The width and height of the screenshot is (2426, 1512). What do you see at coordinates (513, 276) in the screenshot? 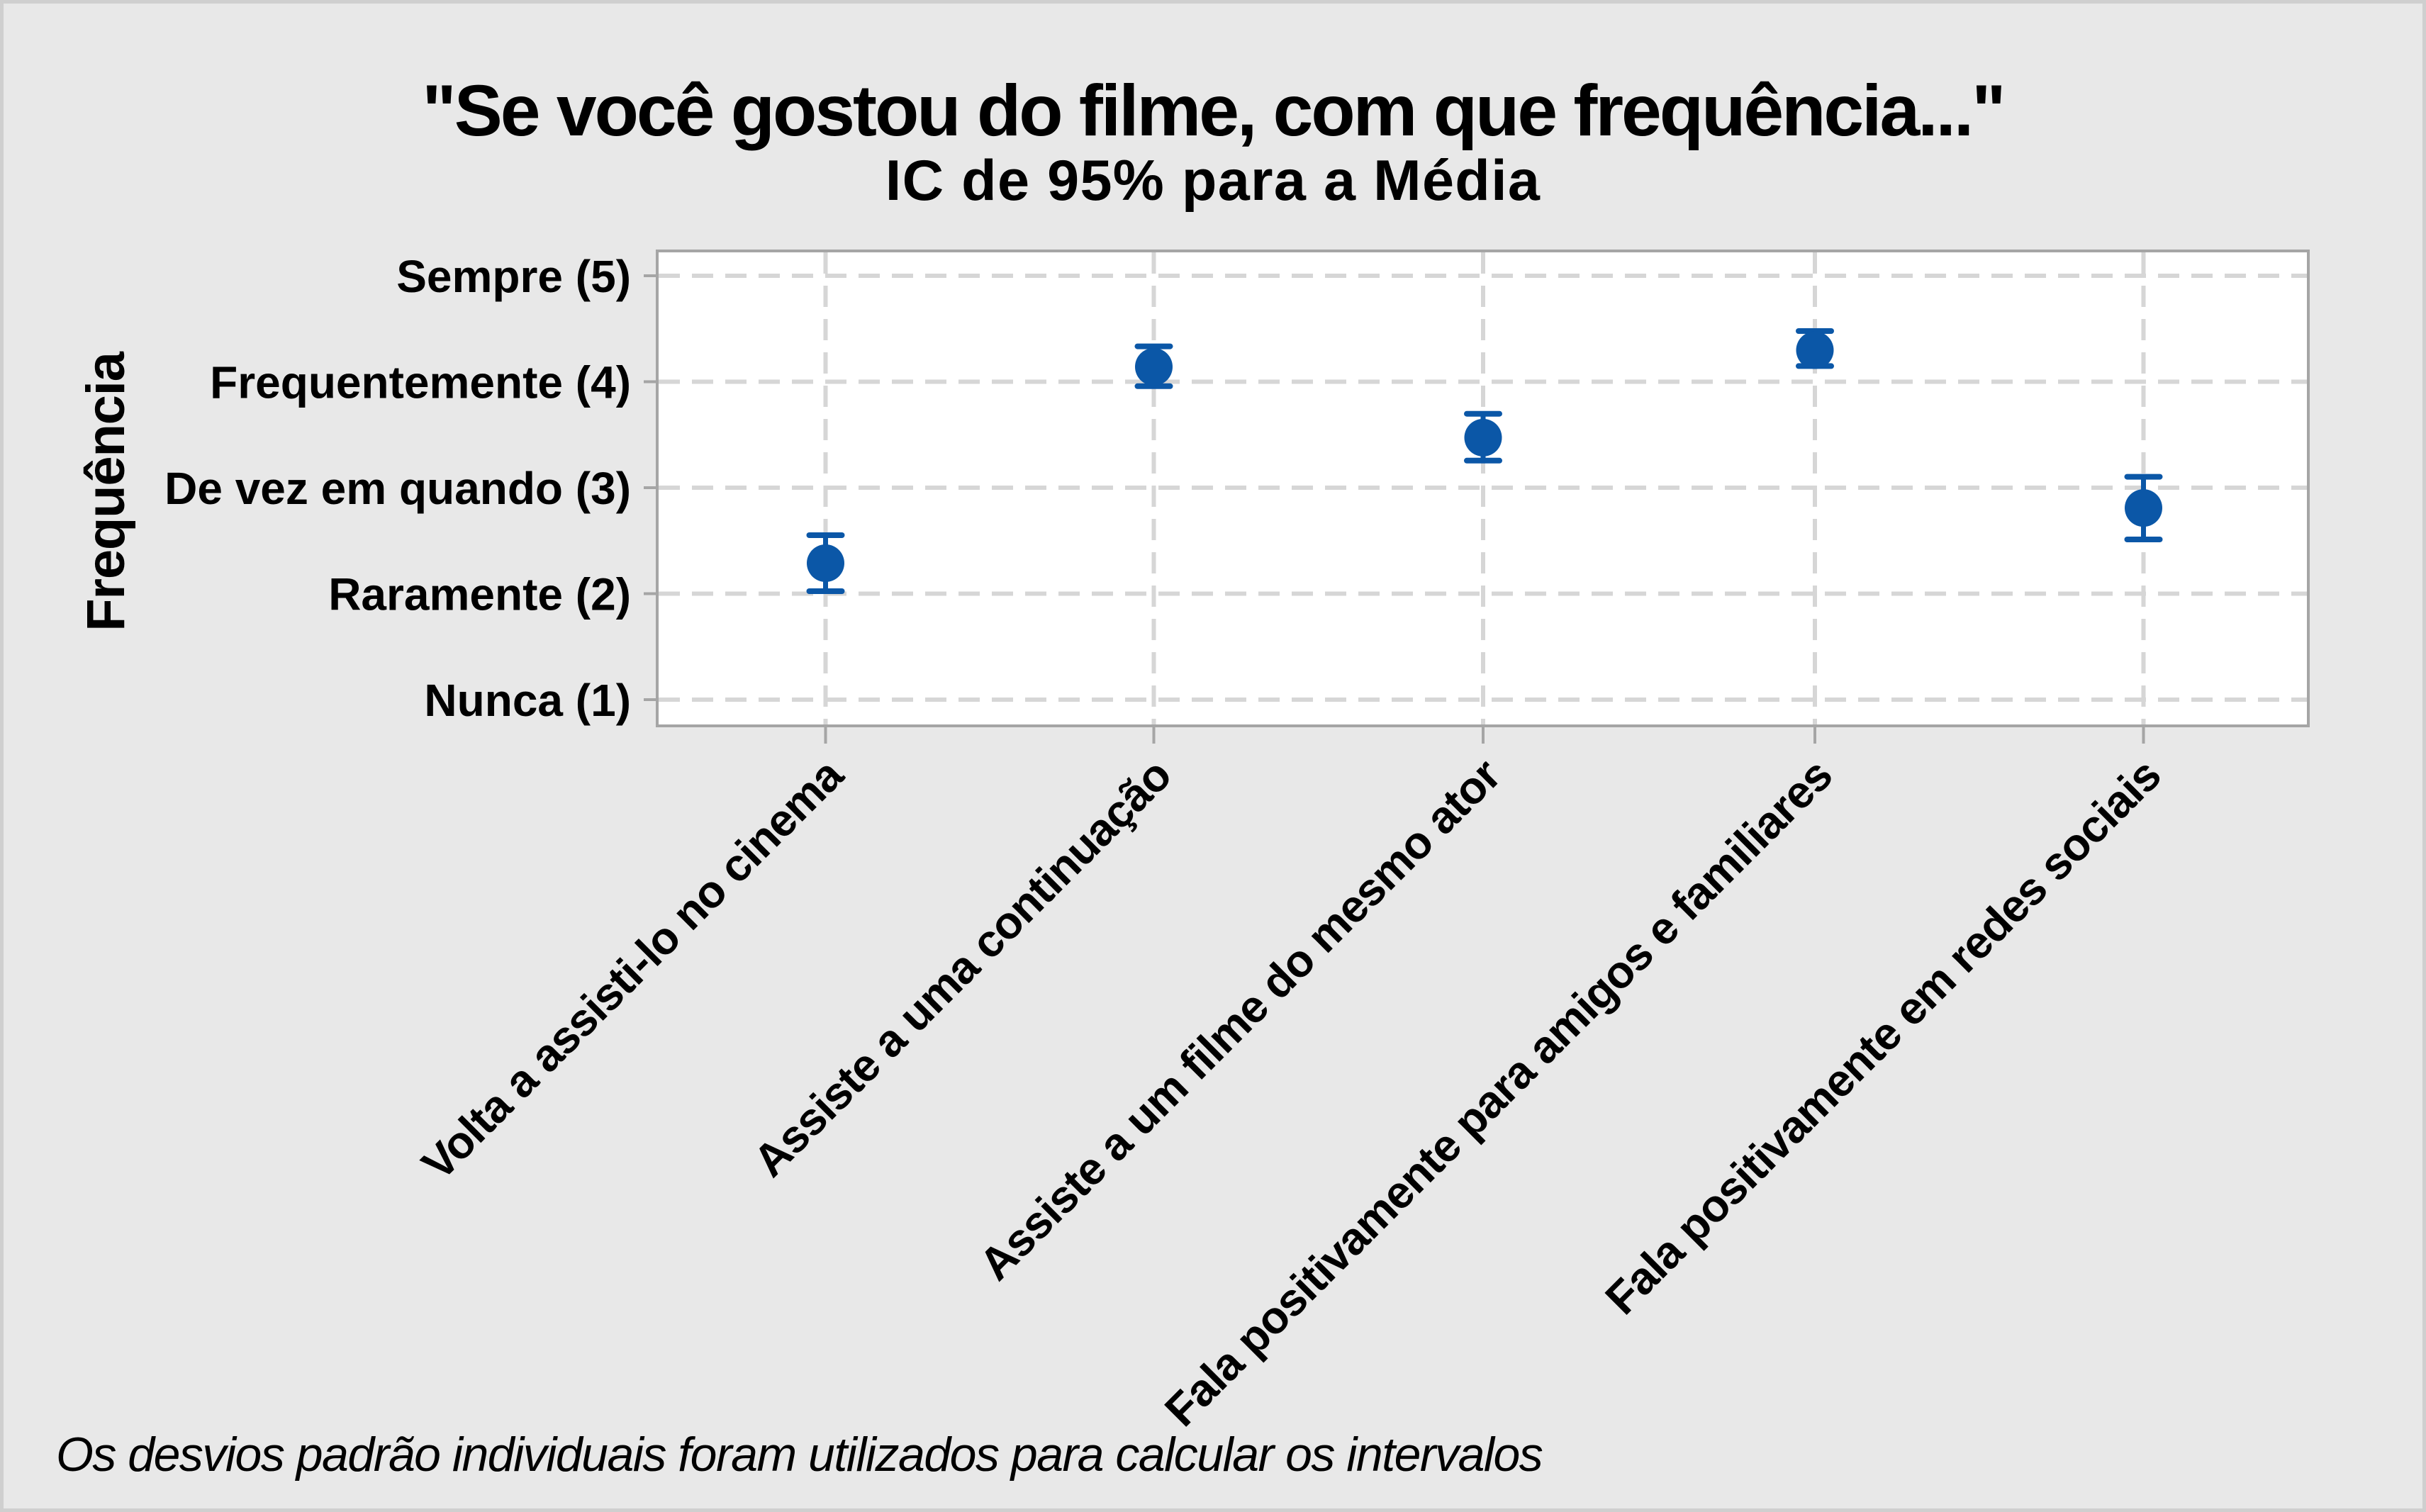
I see `svg-text: Sempre (5)` at bounding box center [513, 276].